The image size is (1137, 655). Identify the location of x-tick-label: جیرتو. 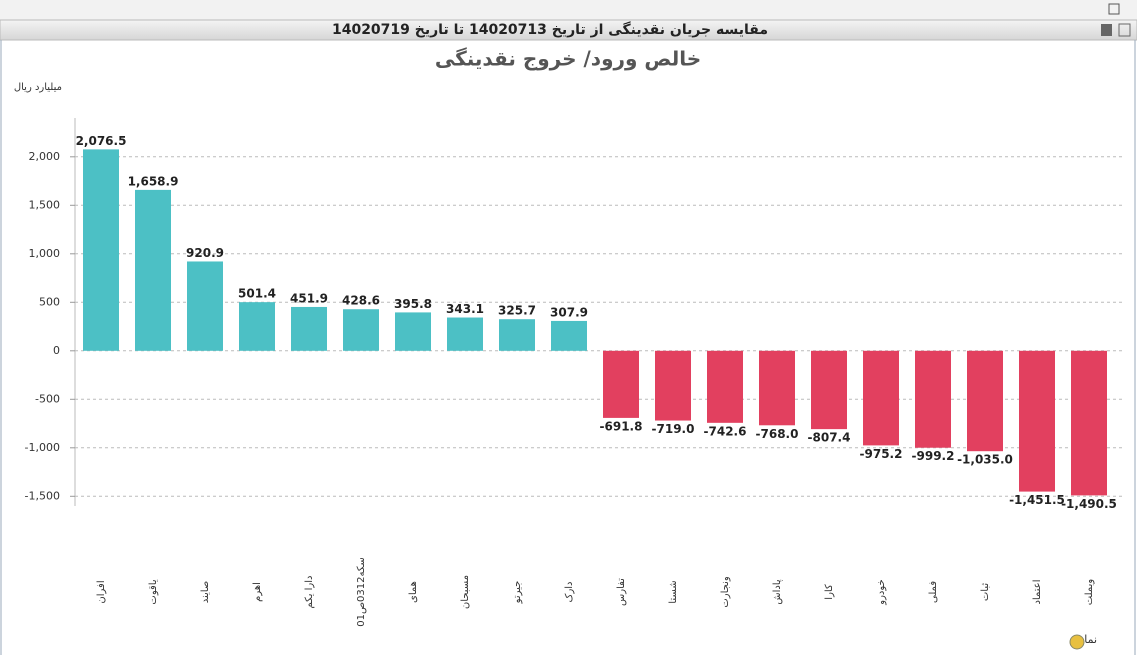
(517, 593).